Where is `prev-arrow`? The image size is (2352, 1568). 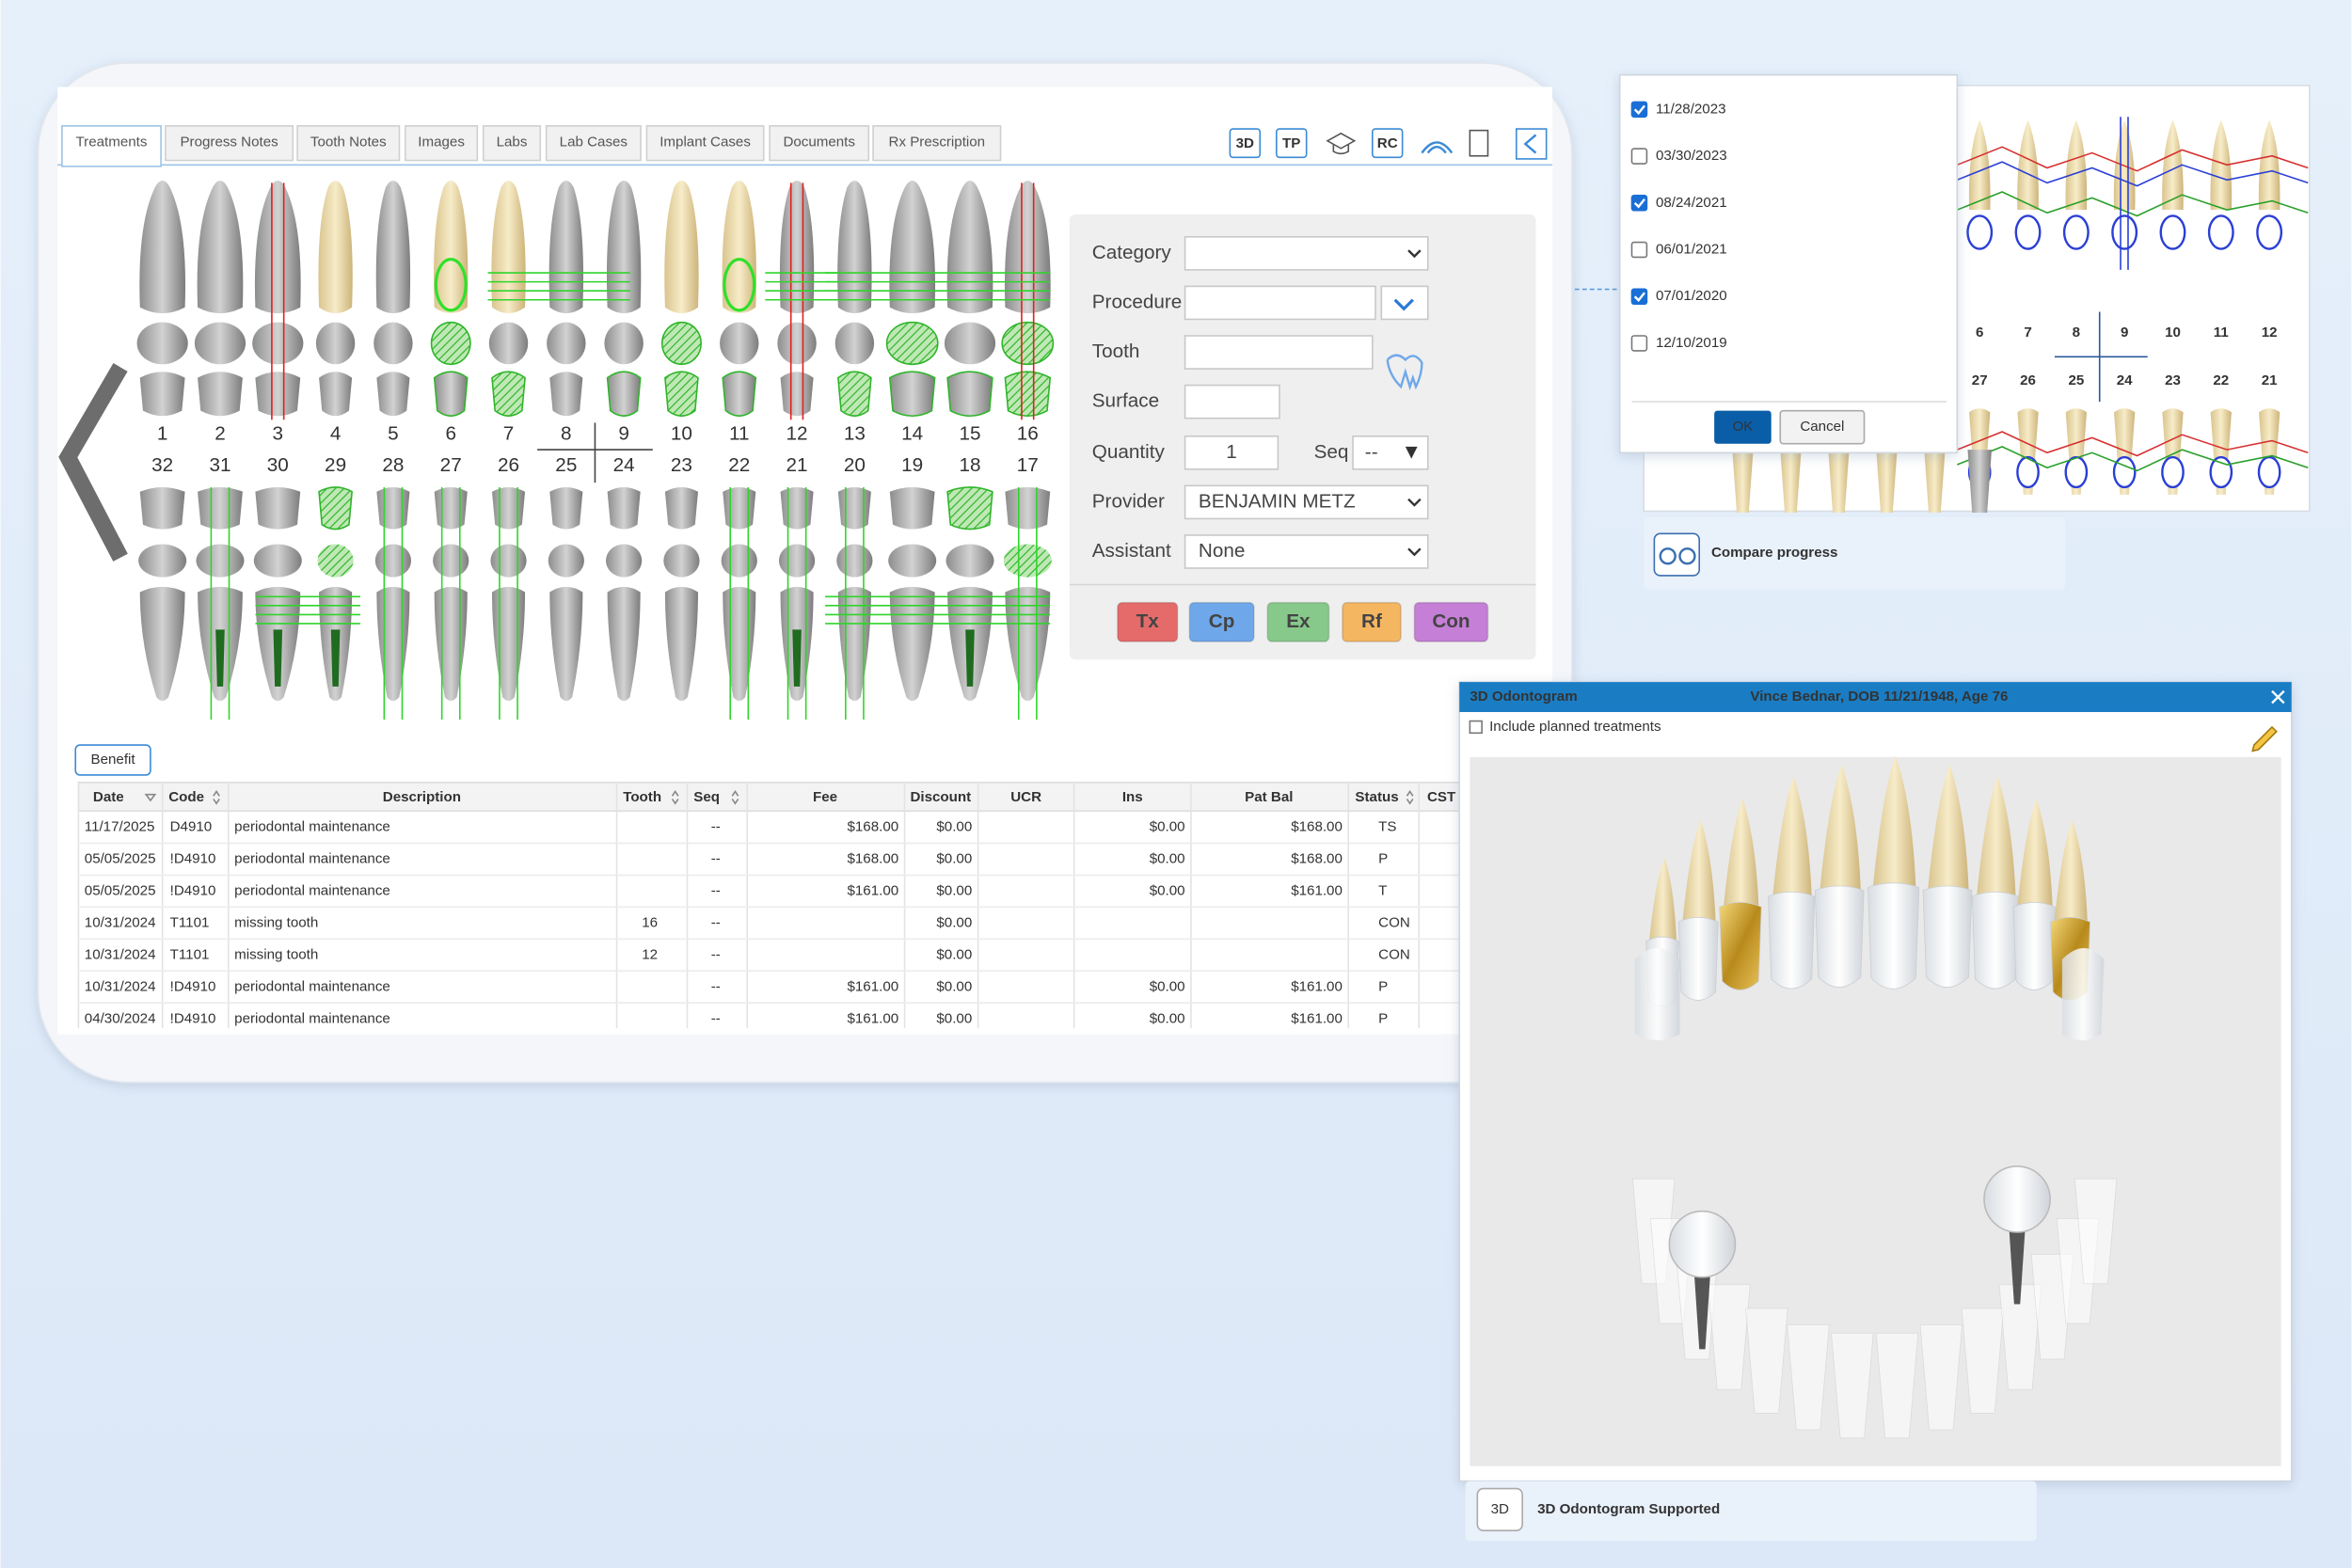
prev-arrow is located at coordinates (93, 462).